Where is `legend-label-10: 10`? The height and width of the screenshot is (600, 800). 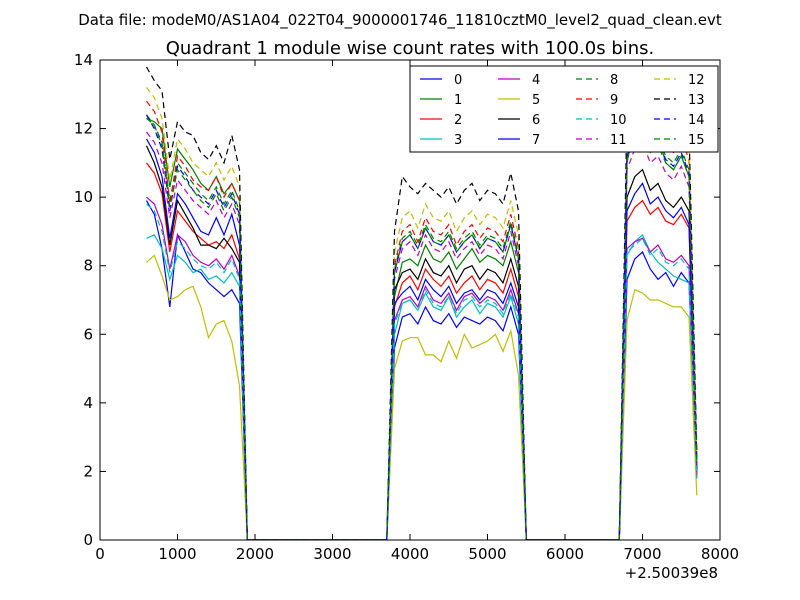
legend-label-10: 10 is located at coordinates (618, 120).